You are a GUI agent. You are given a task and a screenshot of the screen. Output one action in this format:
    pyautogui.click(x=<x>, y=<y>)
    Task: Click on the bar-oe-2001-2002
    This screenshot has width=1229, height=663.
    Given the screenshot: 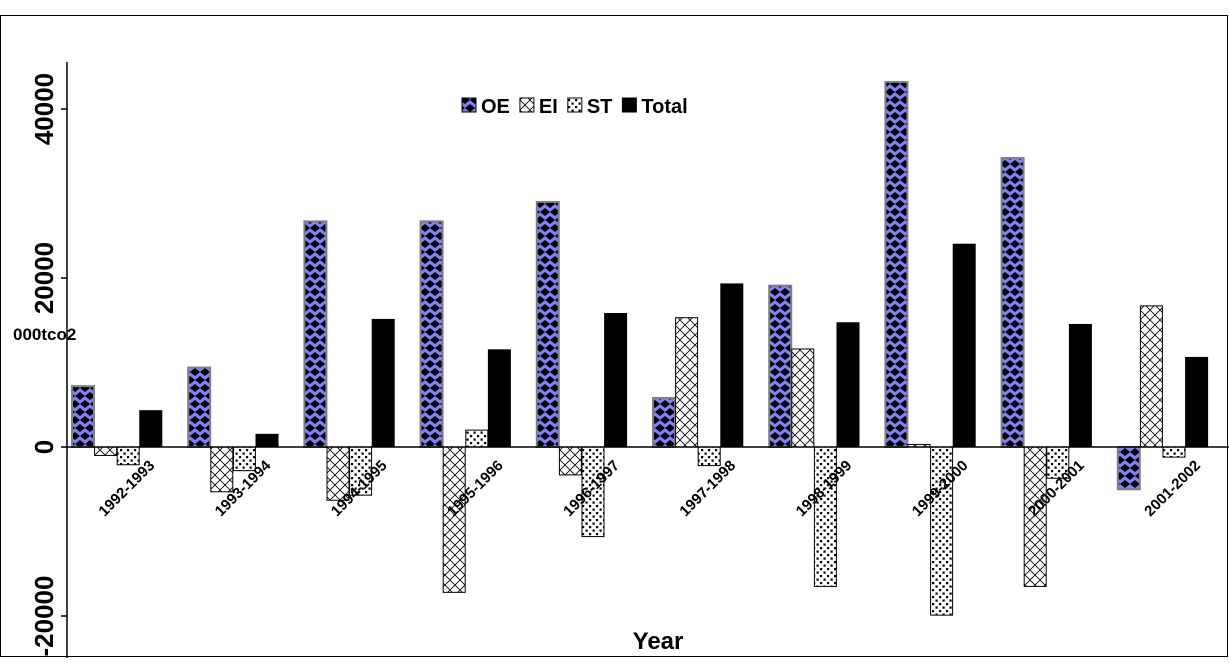 What is the action you would take?
    pyautogui.click(x=1128, y=468)
    